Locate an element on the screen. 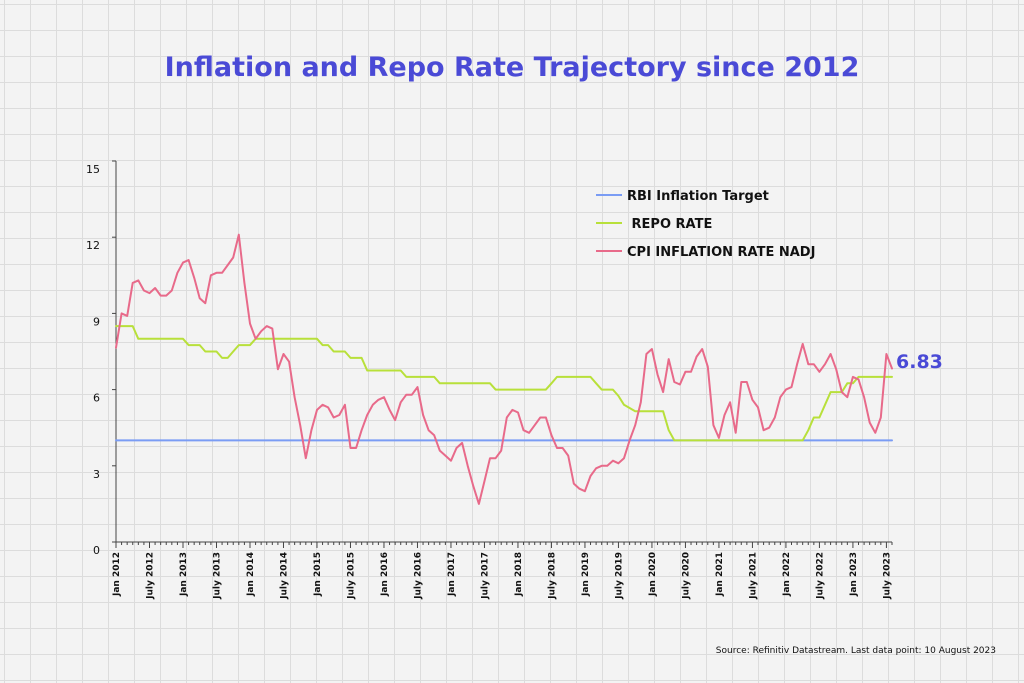  y-tick-label: 15 is located at coordinates (93, 169).